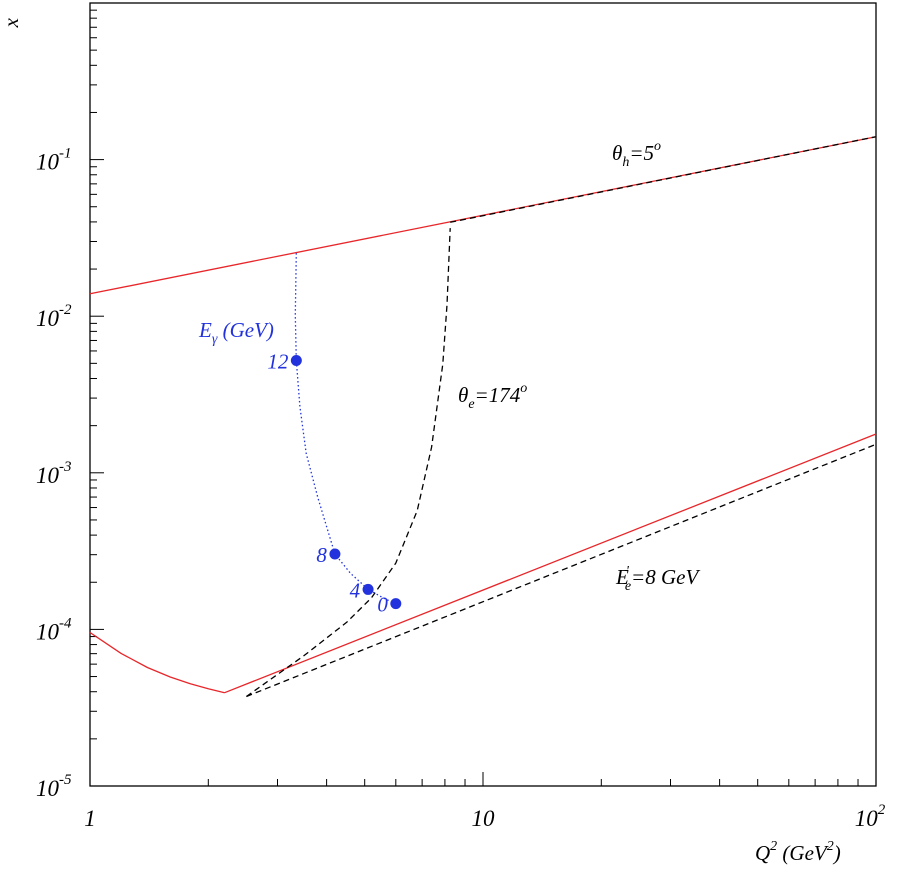 This screenshot has width=908, height=875. I want to click on svg-text: θh=5o, so click(636, 154).